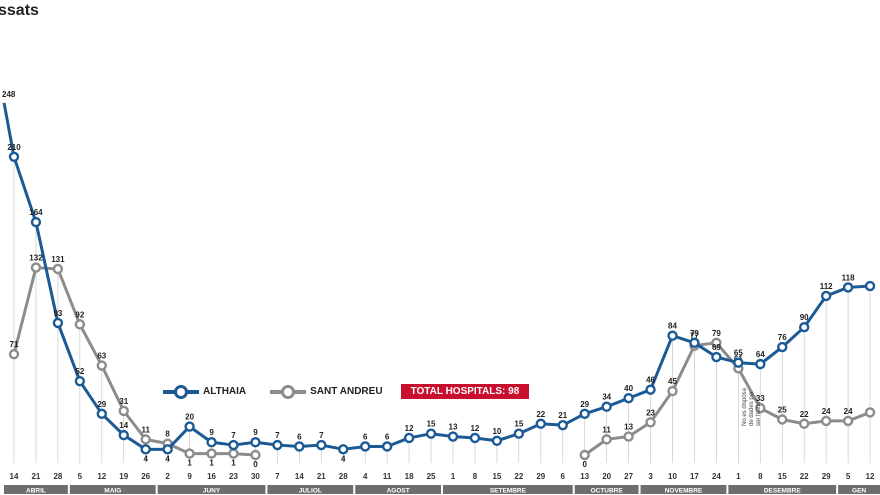 The image size is (880, 495). I want to click on data-label: 24, so click(848, 411).